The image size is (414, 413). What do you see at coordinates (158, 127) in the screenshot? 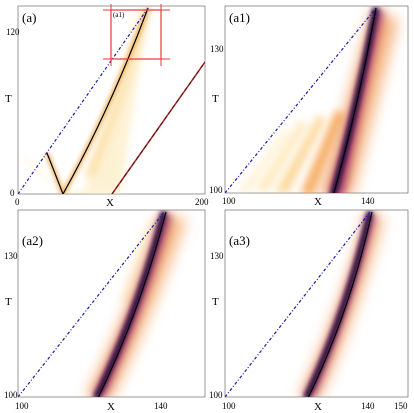
I see `red-line-dash` at bounding box center [158, 127].